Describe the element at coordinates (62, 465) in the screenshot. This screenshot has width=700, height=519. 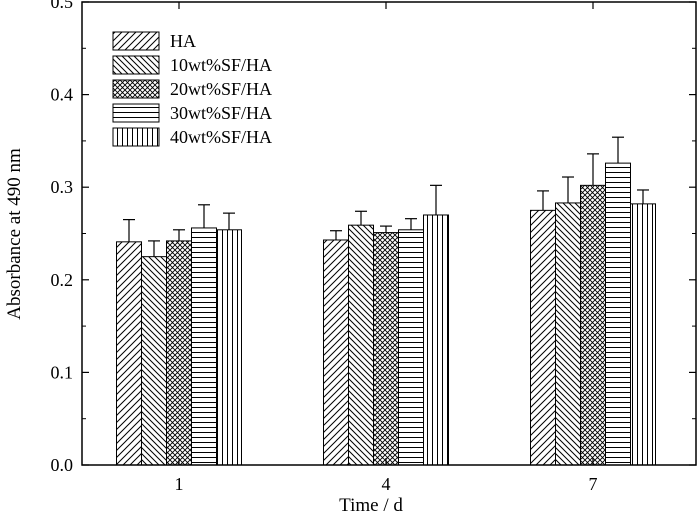
I see `y-tick-label: 0.0` at that location.